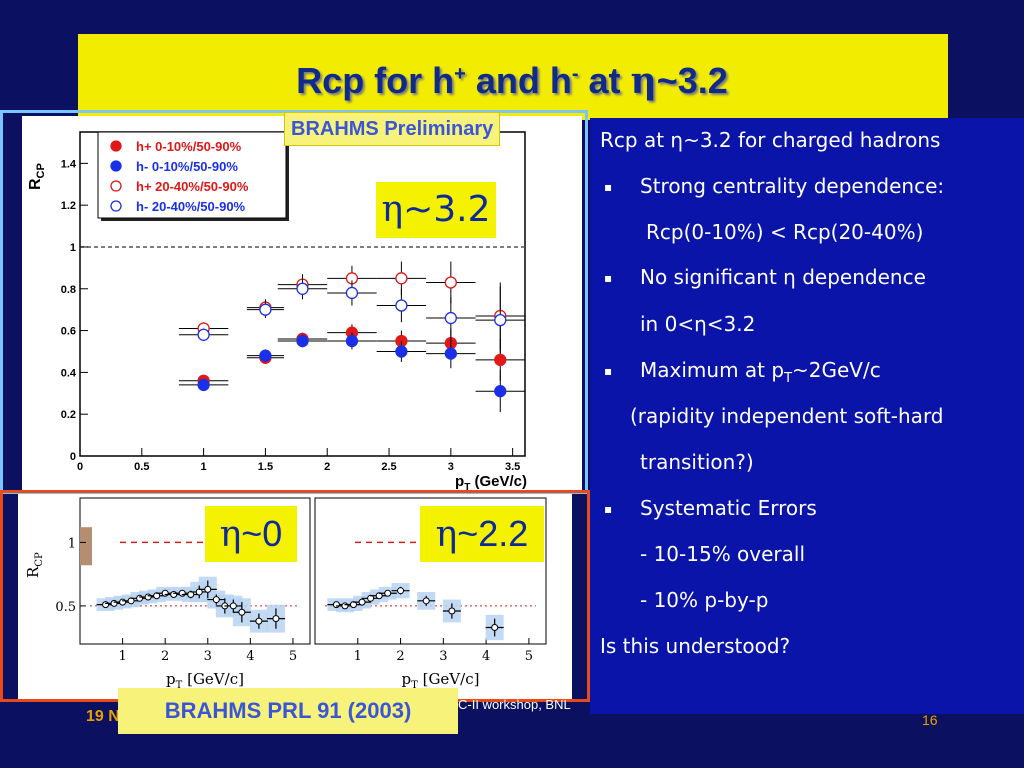 The image size is (1024, 768). What do you see at coordinates (698, 324) in the screenshot?
I see `note-eta-range: in 0<η<3.2` at bounding box center [698, 324].